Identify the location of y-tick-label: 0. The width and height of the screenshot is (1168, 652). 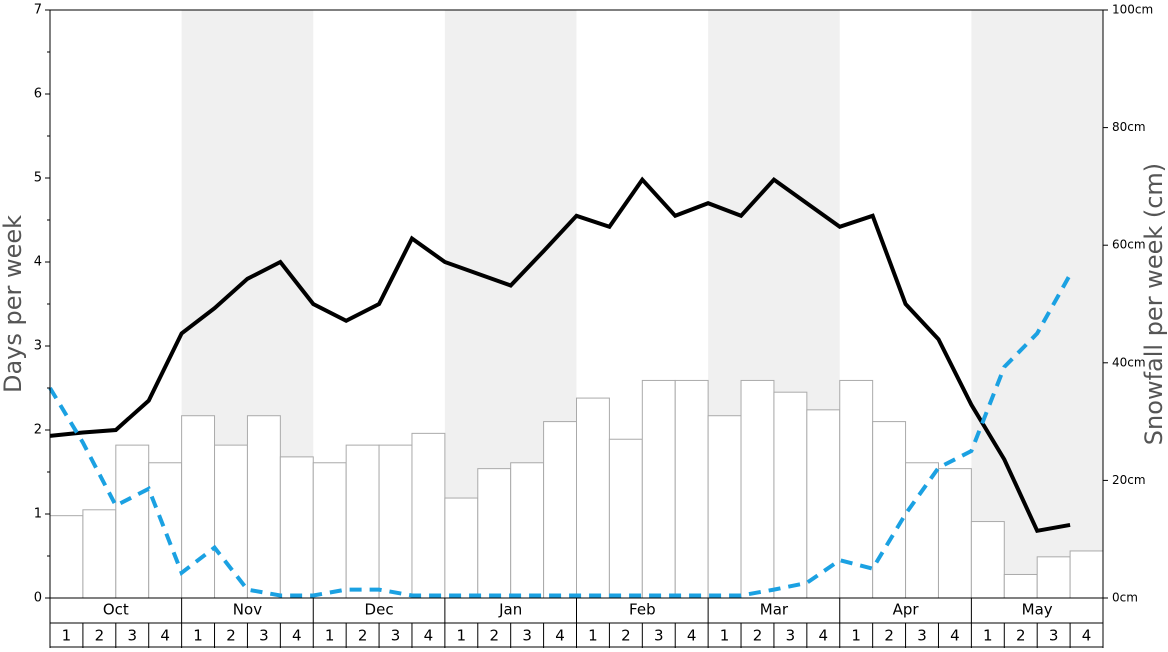
(38, 598).